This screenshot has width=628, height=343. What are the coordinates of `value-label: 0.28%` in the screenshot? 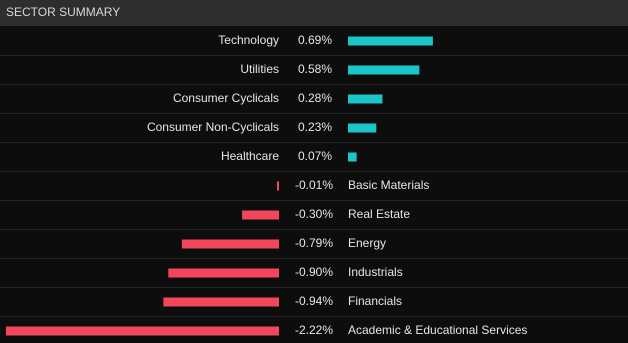 It's located at (315, 98).